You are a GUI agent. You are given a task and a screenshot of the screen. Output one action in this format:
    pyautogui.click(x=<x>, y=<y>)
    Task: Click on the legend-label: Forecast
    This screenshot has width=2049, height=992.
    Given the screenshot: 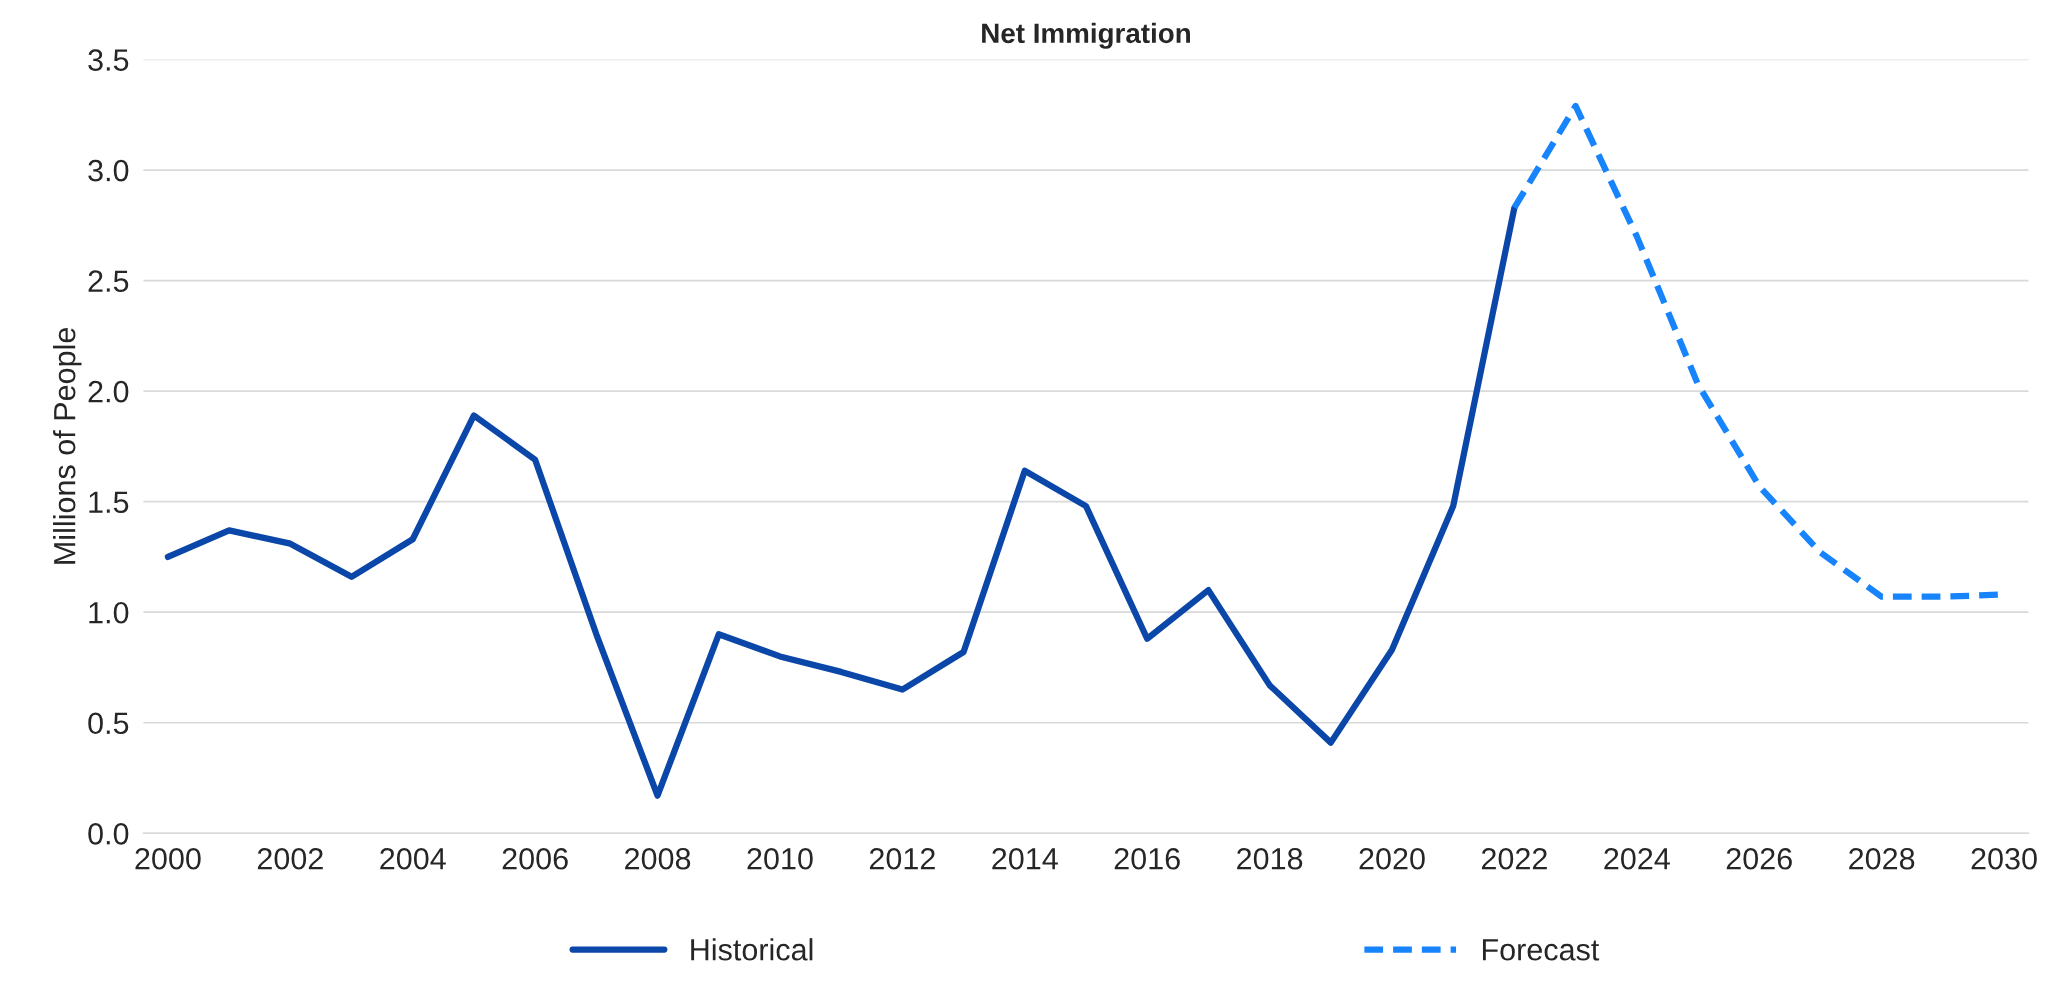 What is the action you would take?
    pyautogui.click(x=1541, y=950)
    